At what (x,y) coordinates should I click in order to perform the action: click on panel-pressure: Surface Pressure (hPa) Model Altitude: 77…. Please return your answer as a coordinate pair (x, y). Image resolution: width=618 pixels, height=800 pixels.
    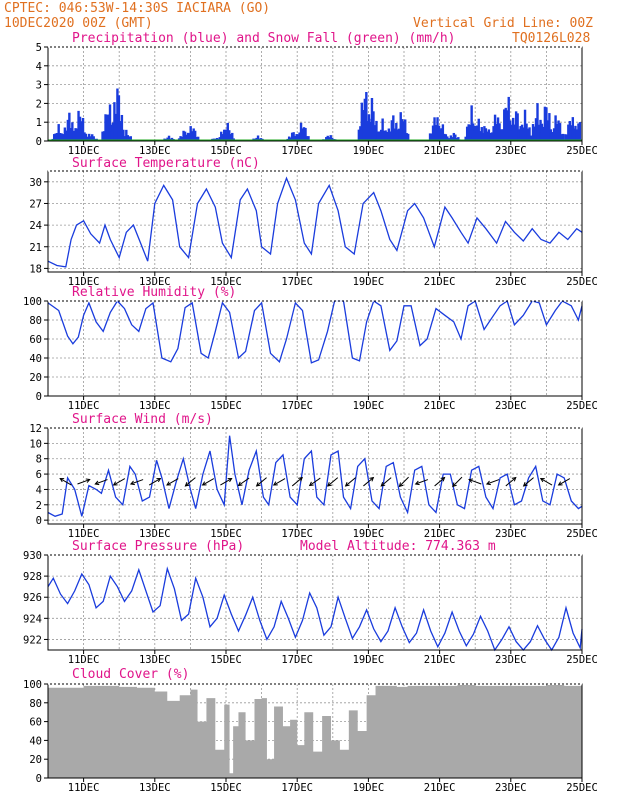
    Looking at the image, I should click on (310, 602).